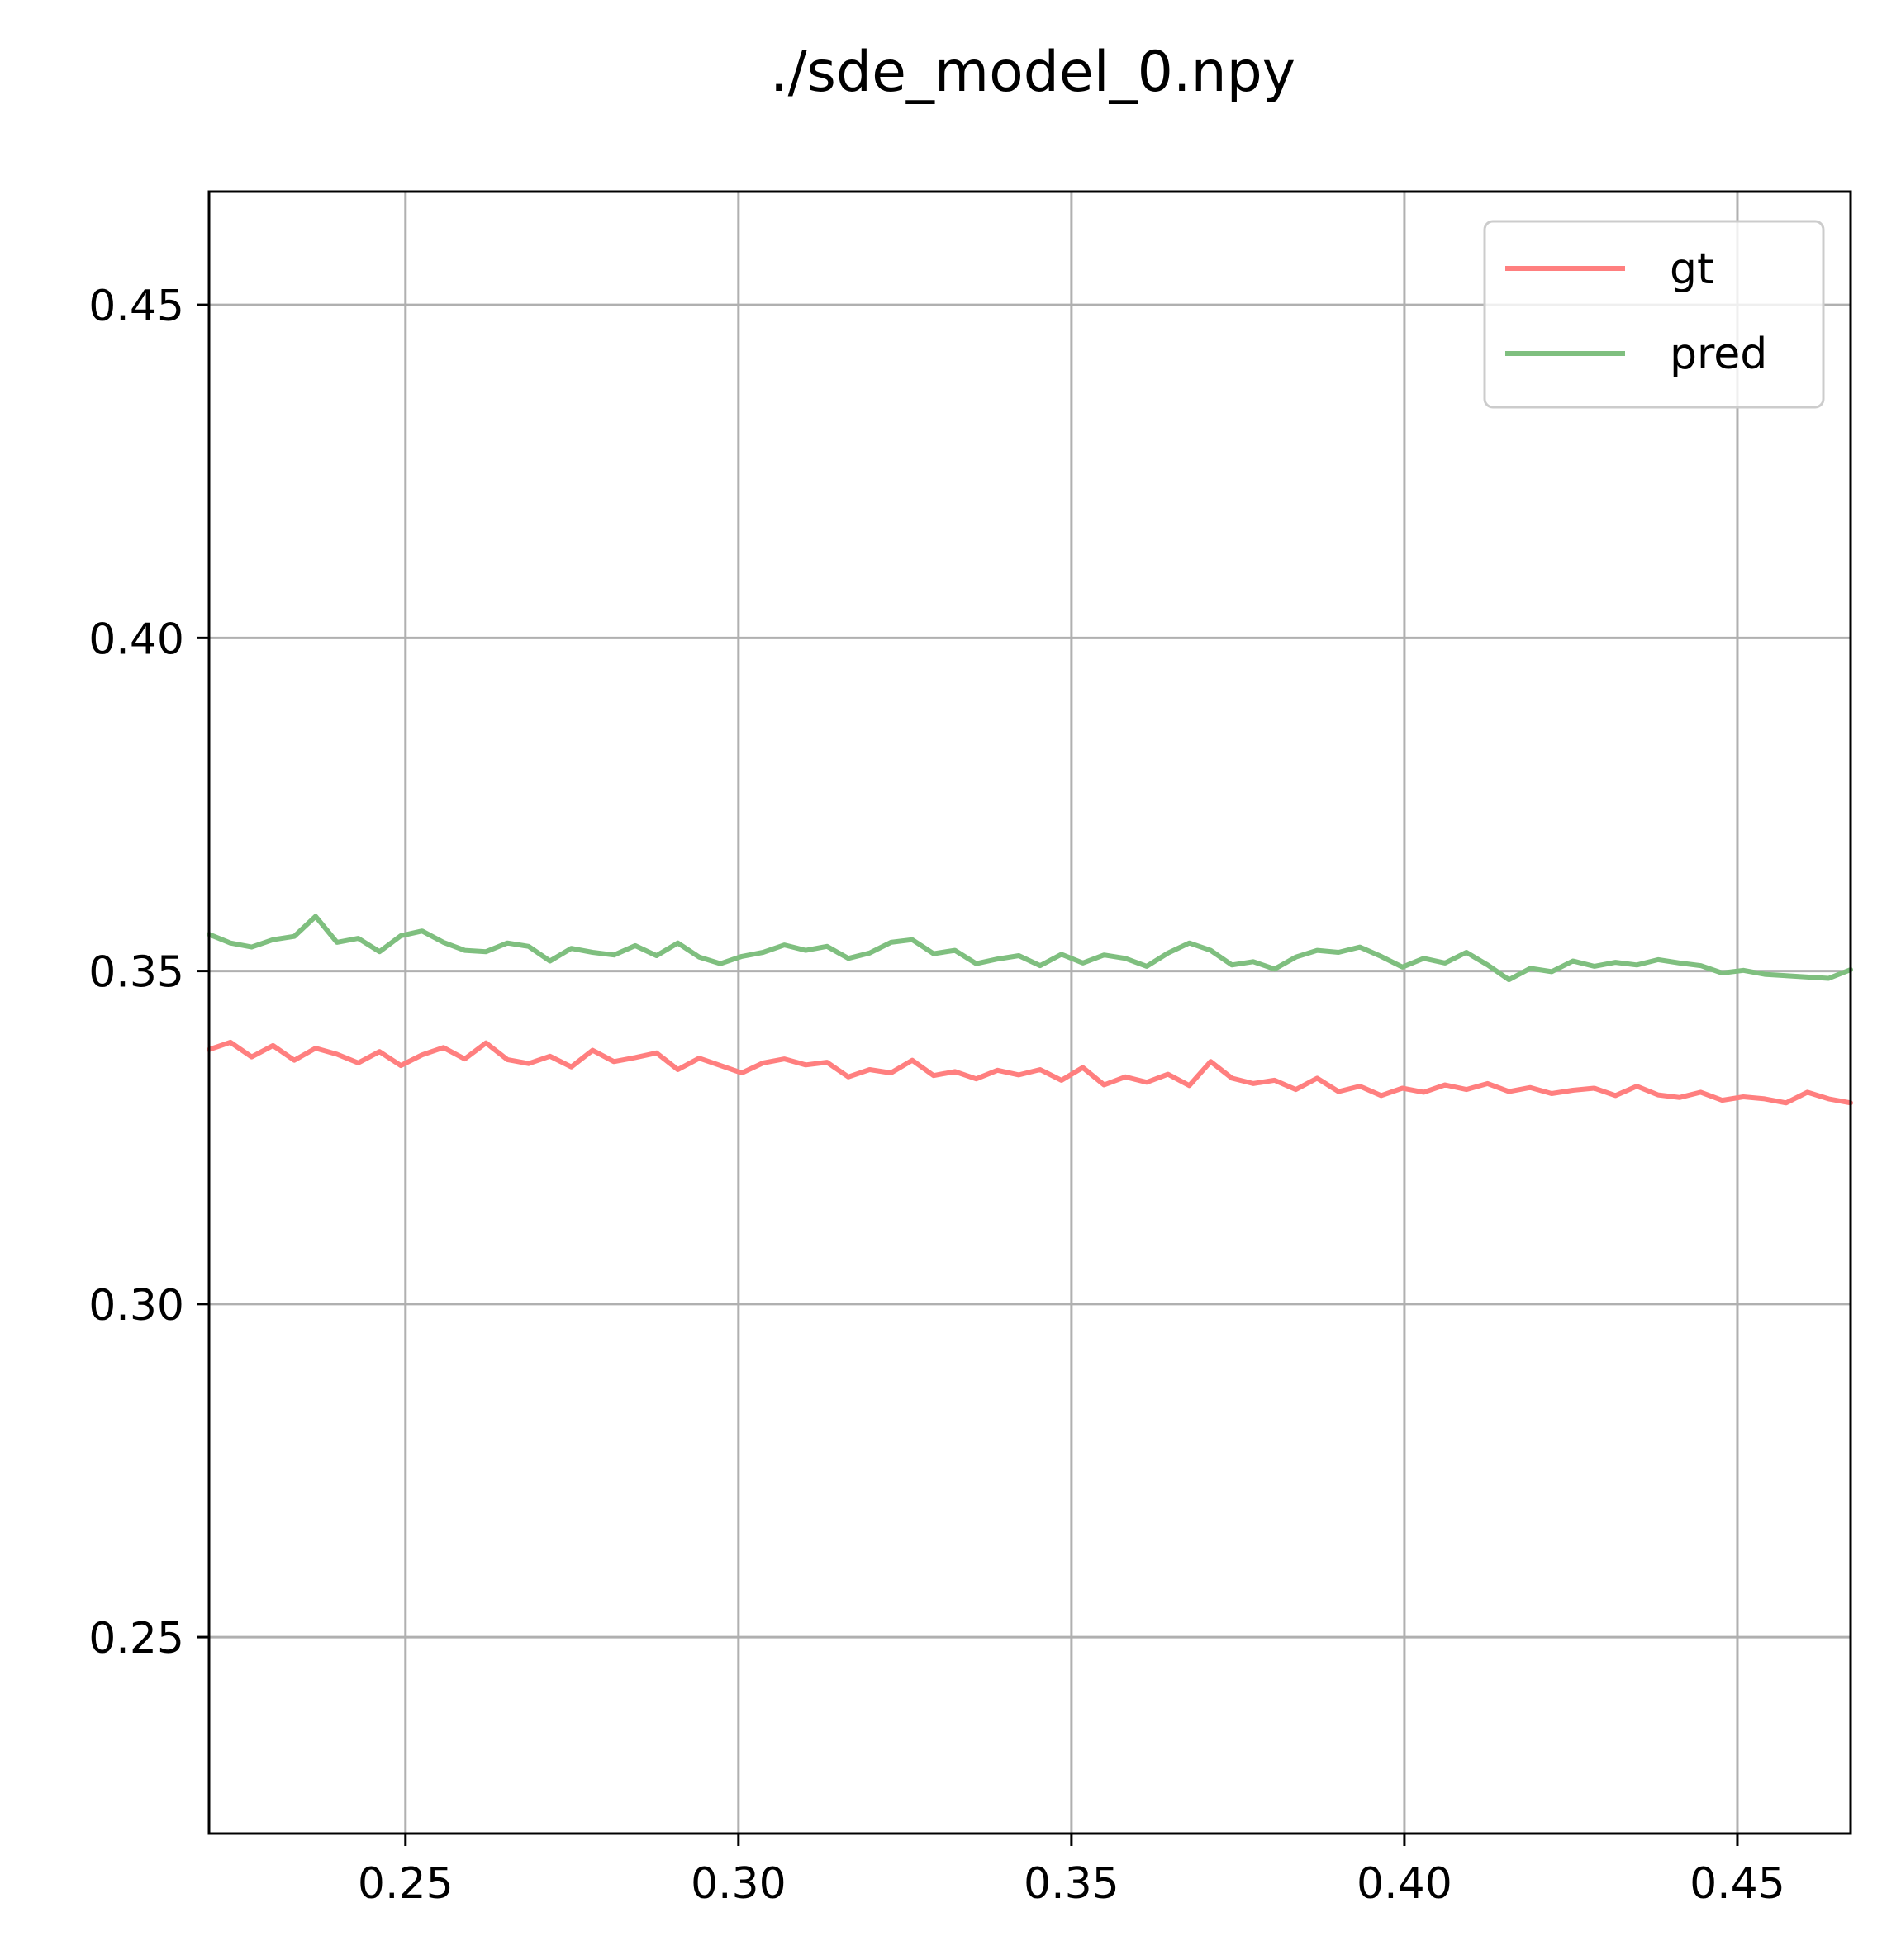  I want to click on y-axis-ticks: 0.25 0.30 0.35 0.40 0.45, so click(148, 972).